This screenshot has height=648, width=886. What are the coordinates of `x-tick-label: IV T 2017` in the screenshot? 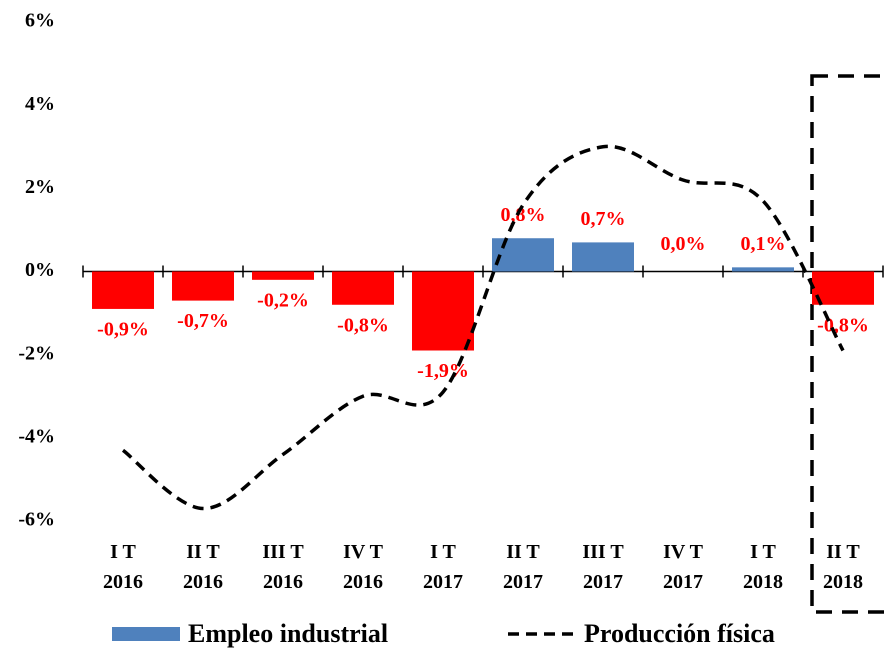 It's located at (683, 567).